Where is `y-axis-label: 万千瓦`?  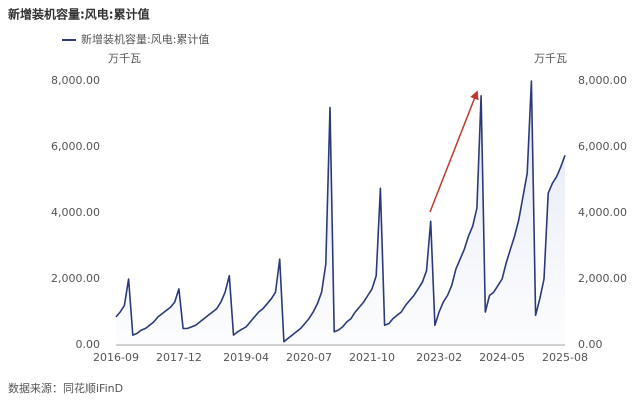
y-axis-label: 万千瓦 is located at coordinates (124, 58).